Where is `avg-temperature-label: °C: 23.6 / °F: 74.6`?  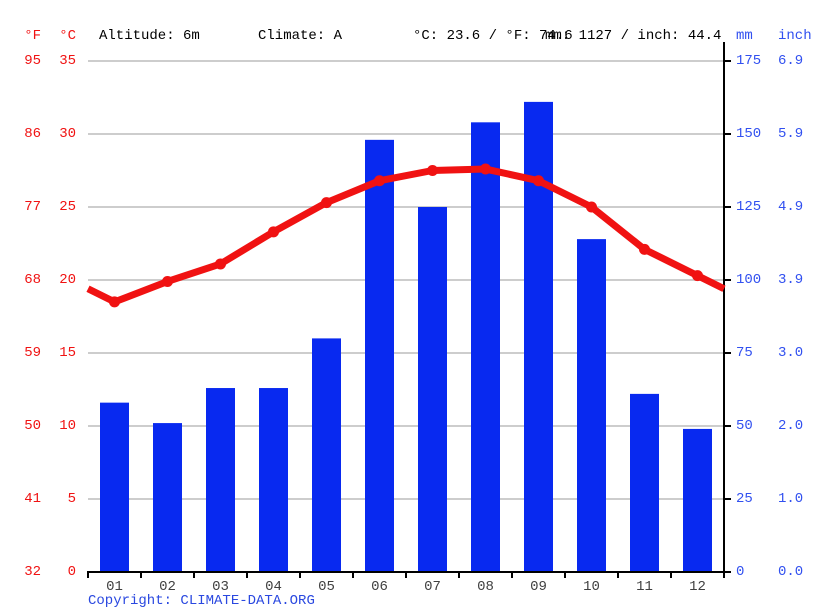 avg-temperature-label: °C: 23.6 / °F: 74.6 is located at coordinates (493, 36).